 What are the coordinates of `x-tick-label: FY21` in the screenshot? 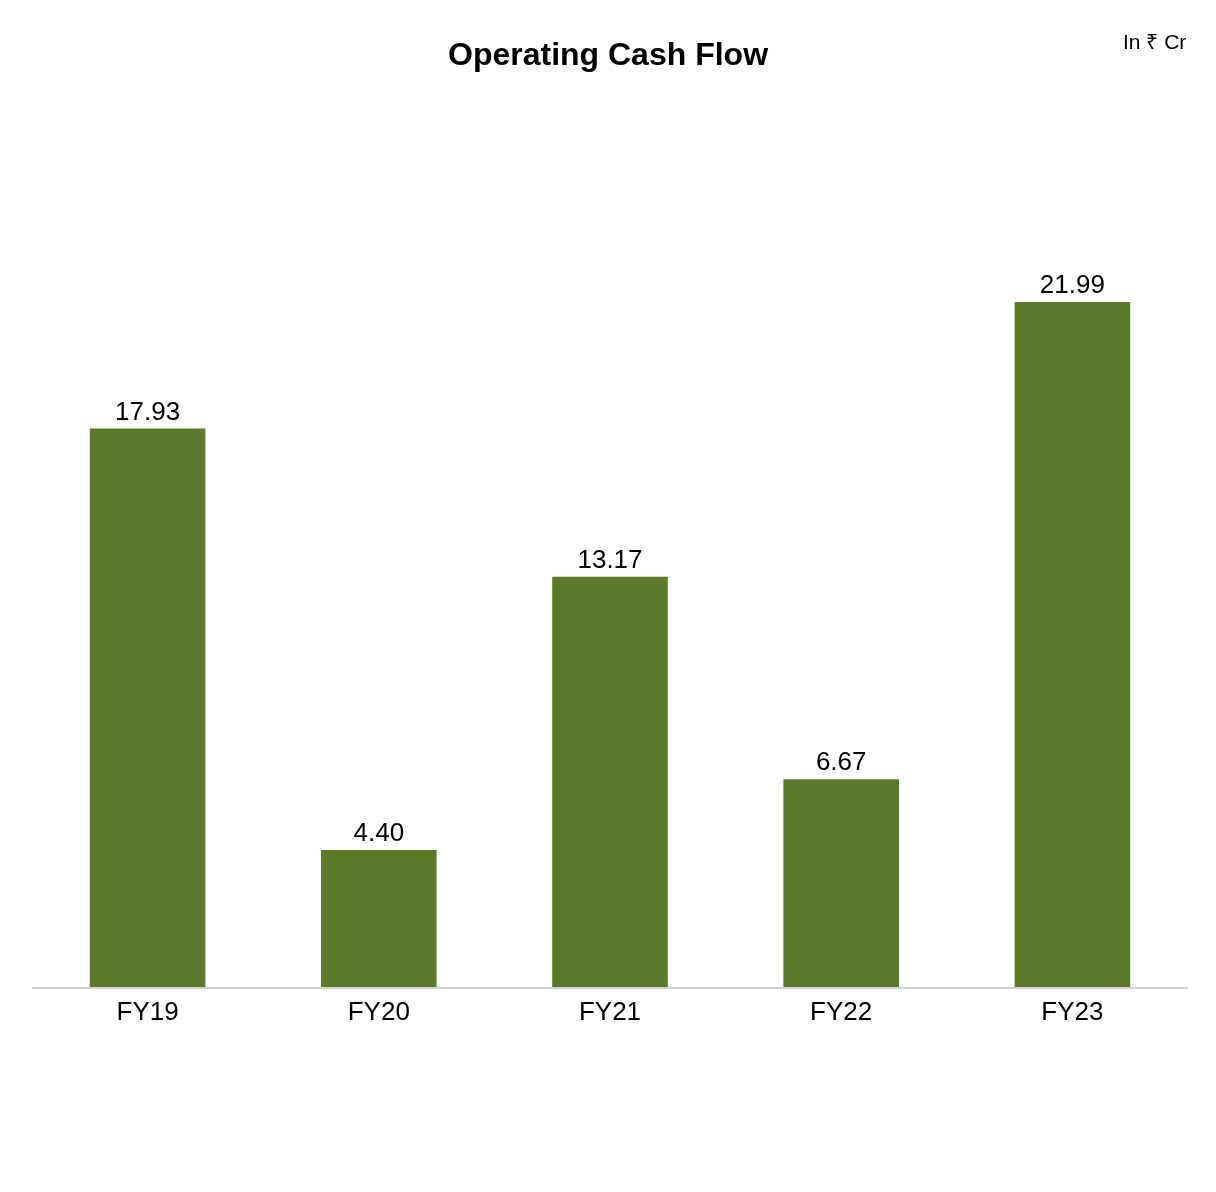 It's located at (610, 1011).